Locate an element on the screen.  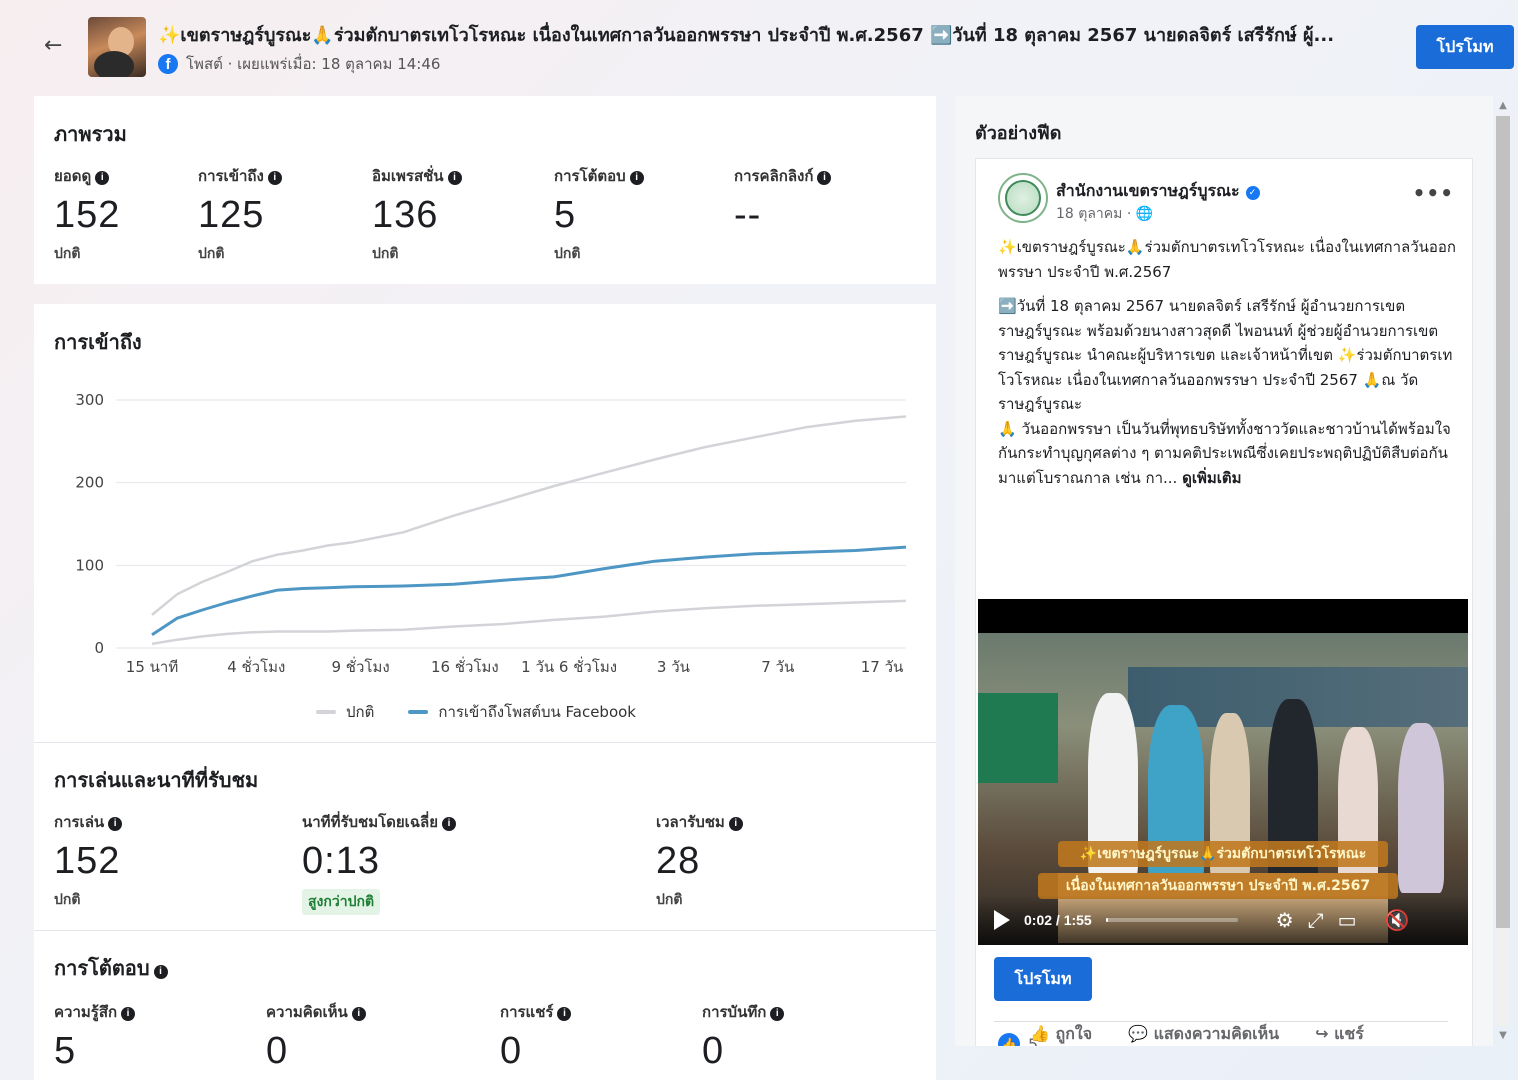
metric-link-clicks: การคลิกลิงก์ i -- is located at coordinates (783, 200).